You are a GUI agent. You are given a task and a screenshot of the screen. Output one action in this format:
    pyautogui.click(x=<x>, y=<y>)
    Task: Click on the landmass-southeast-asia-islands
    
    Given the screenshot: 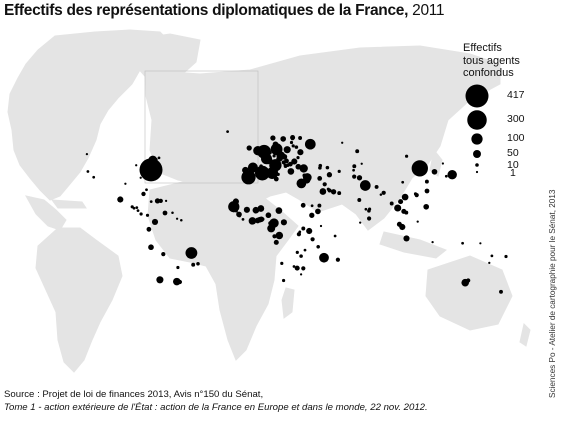 What is the action you would take?
    pyautogui.click(x=413, y=245)
    